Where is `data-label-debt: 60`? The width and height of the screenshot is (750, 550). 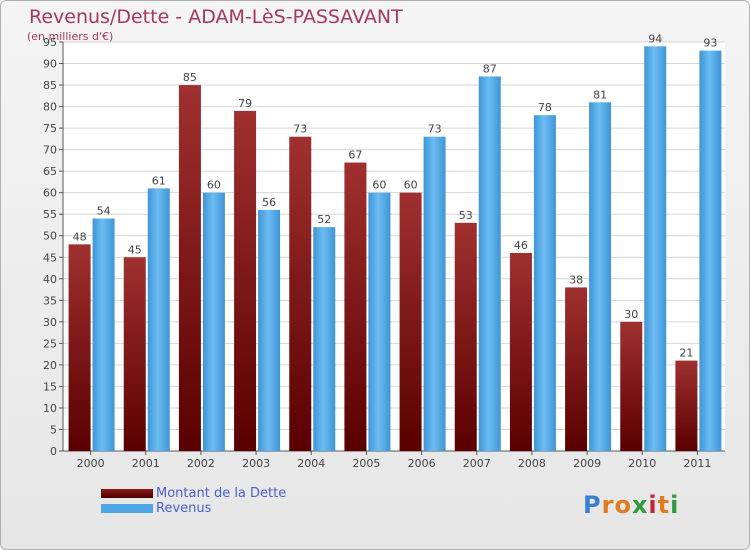
data-label-debt: 60 is located at coordinates (411, 185).